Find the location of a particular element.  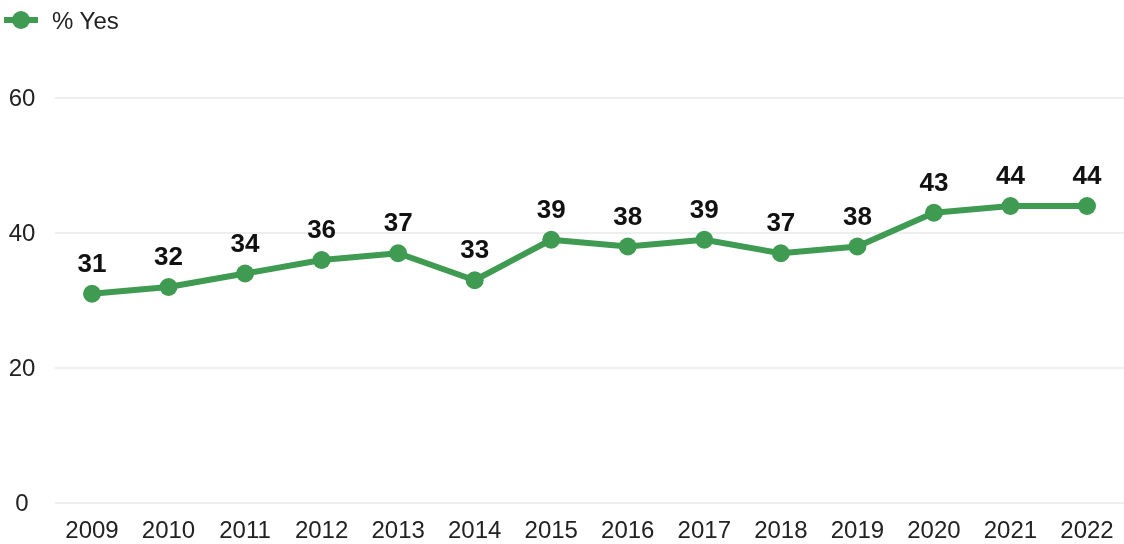

y-tick-label: 20 is located at coordinates (22, 367).